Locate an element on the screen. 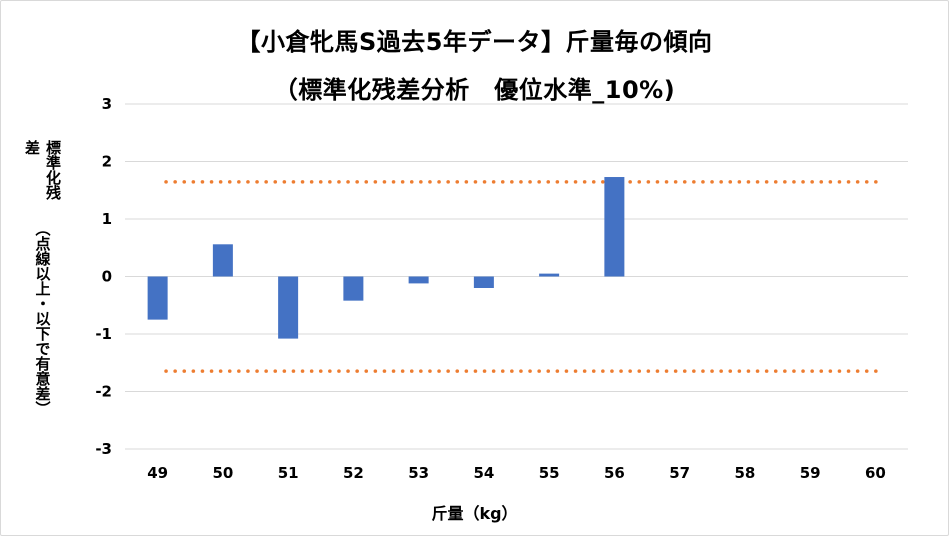 The height and width of the screenshot is (536, 949). y-tick-label: 1 is located at coordinates (107, 219).